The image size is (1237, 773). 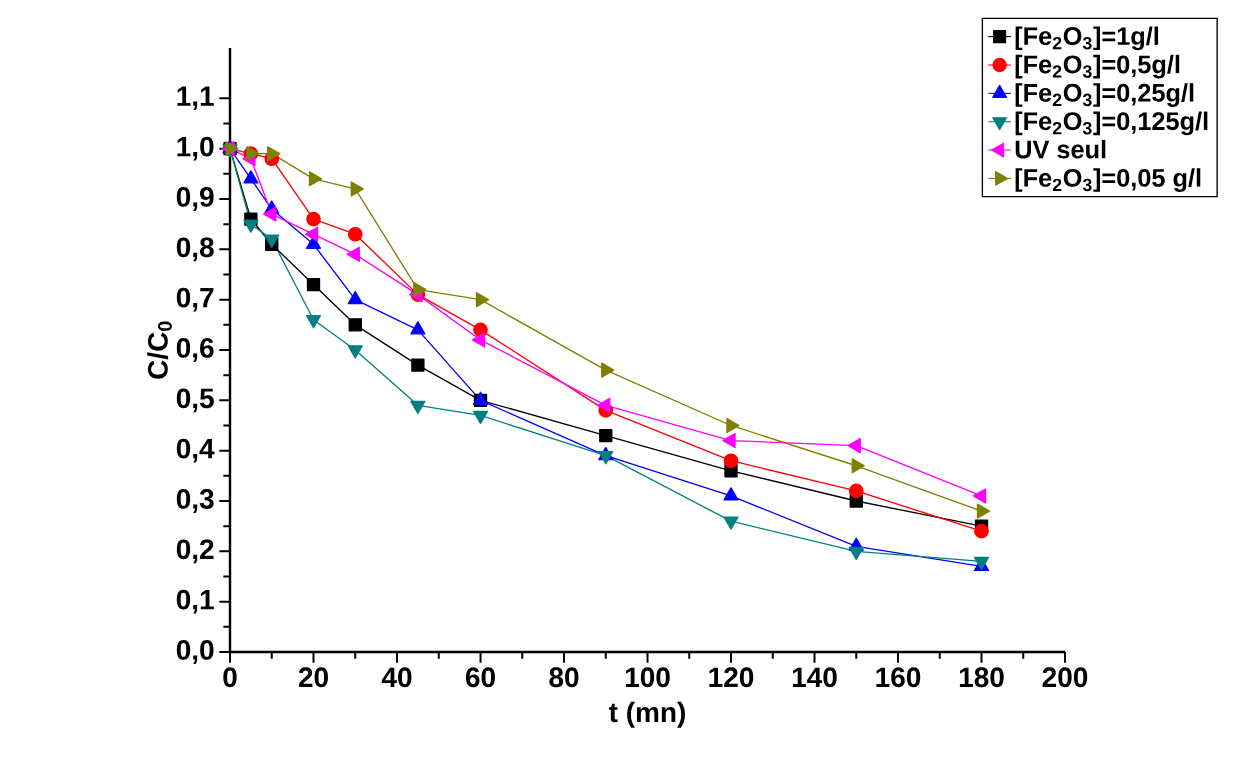 I want to click on x-tick-label: 0, so click(x=230, y=677).